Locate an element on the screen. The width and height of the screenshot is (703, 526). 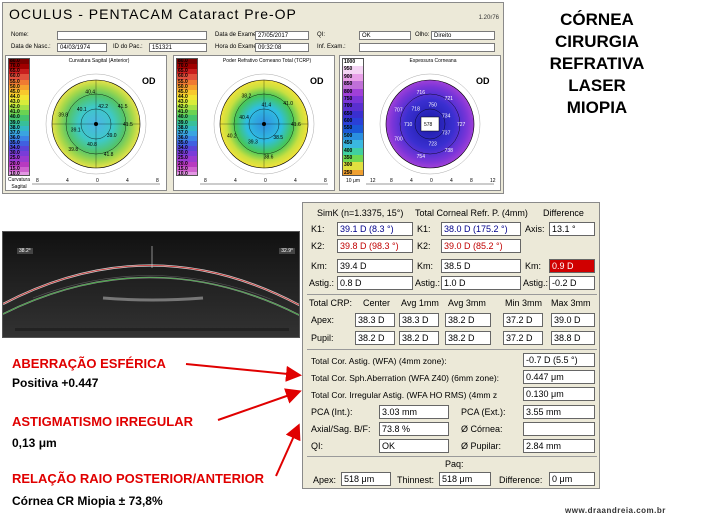
pca-int-label: PCA (Int.): is located at coordinates (332, 412).